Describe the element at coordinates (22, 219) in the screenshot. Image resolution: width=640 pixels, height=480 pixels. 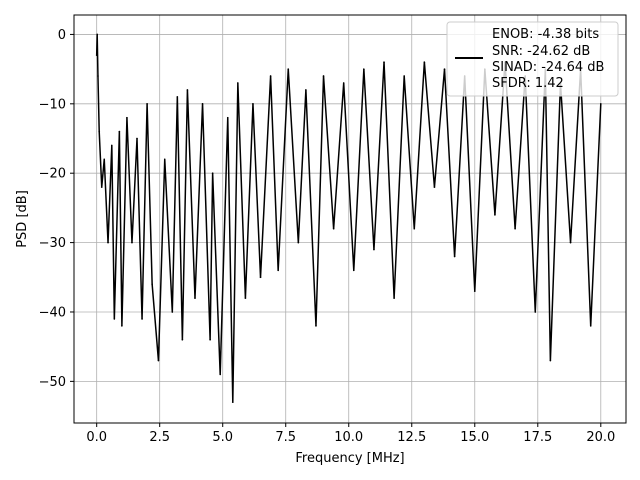
I see `y-axis-label: PSD [dB]` at that location.